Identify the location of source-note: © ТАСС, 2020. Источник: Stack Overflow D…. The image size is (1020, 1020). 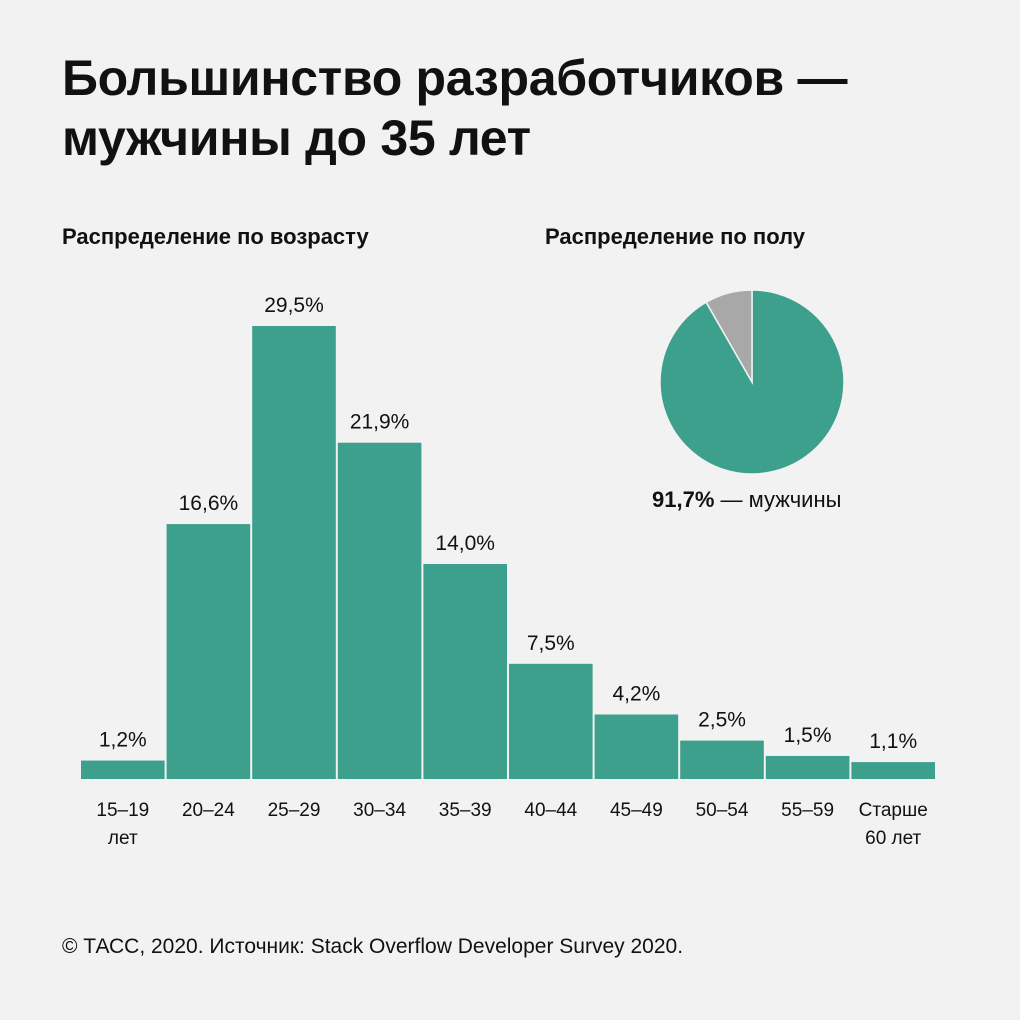
(373, 946).